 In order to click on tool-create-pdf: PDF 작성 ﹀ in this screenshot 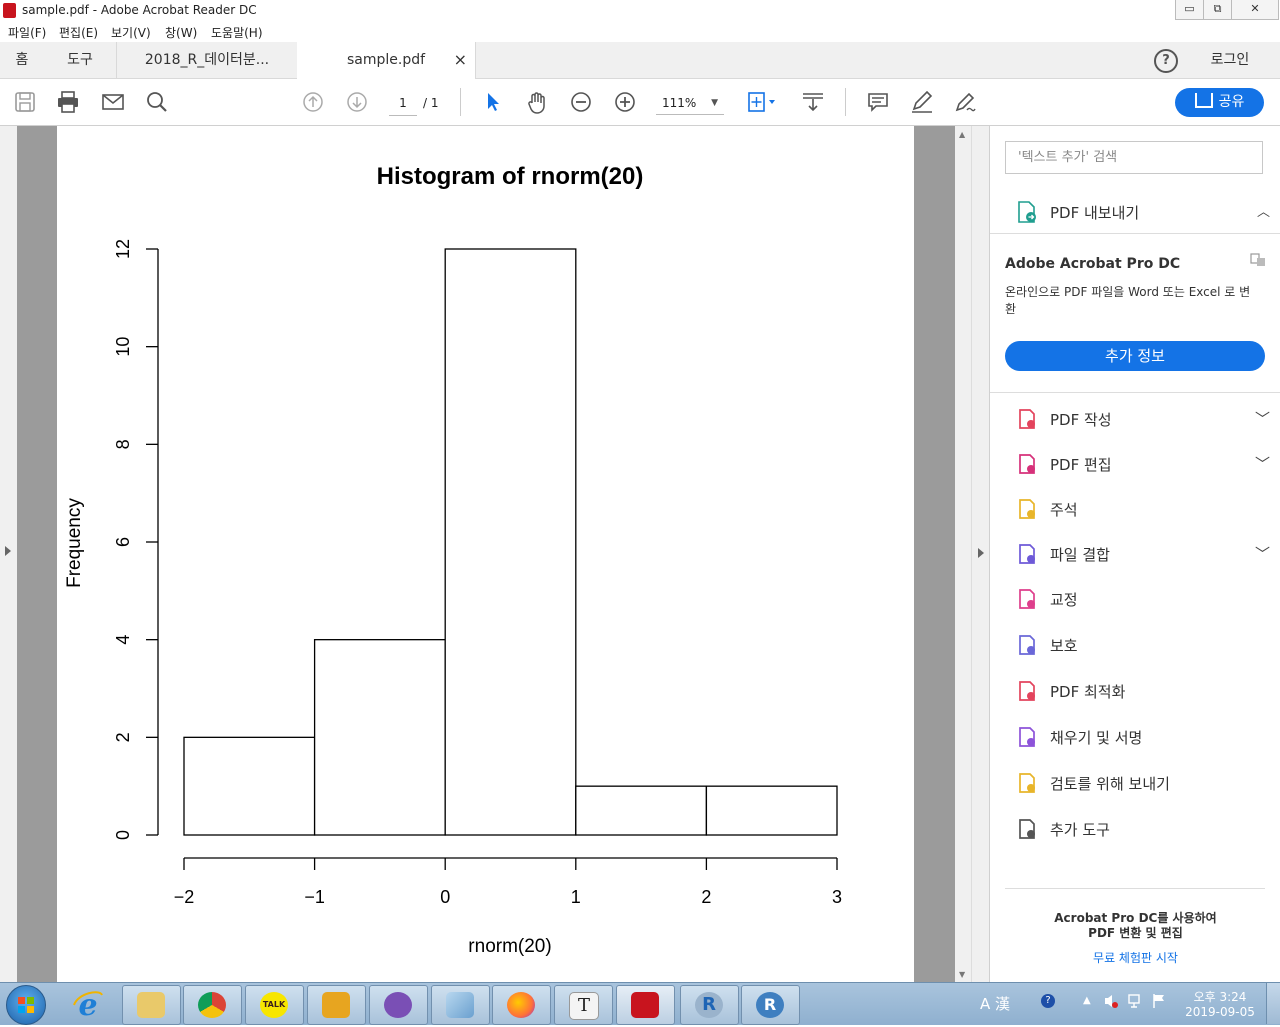, I will do `click(1143, 419)`.